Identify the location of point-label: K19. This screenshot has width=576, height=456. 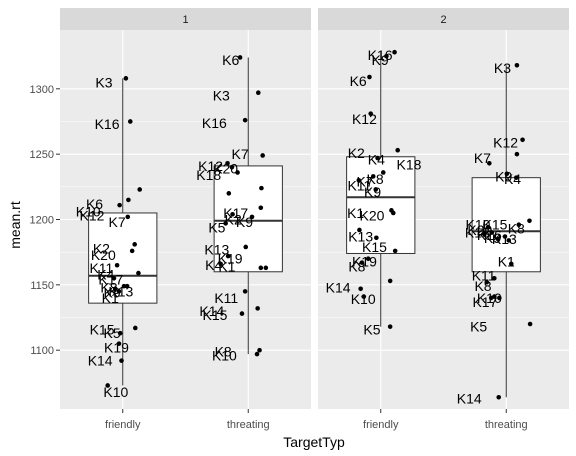
(364, 261).